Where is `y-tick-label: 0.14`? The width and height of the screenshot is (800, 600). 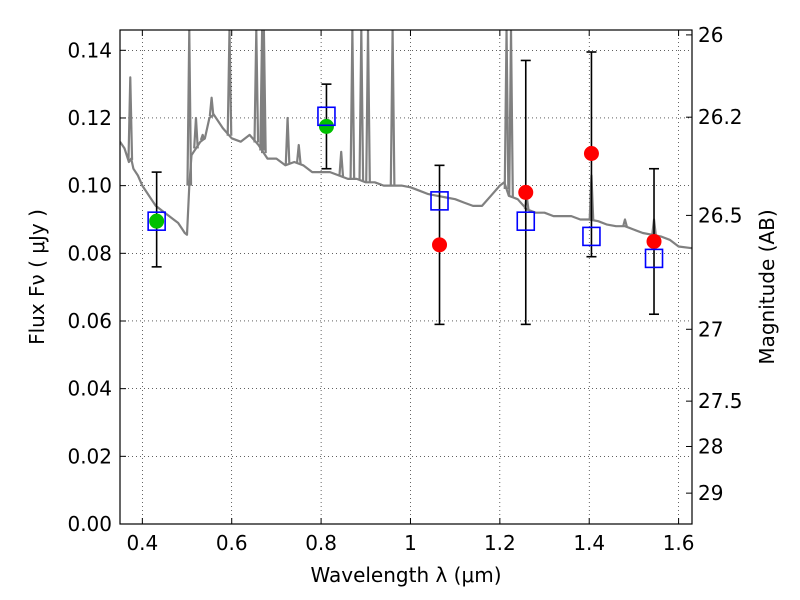 y-tick-label: 0.14 is located at coordinates (89, 50).